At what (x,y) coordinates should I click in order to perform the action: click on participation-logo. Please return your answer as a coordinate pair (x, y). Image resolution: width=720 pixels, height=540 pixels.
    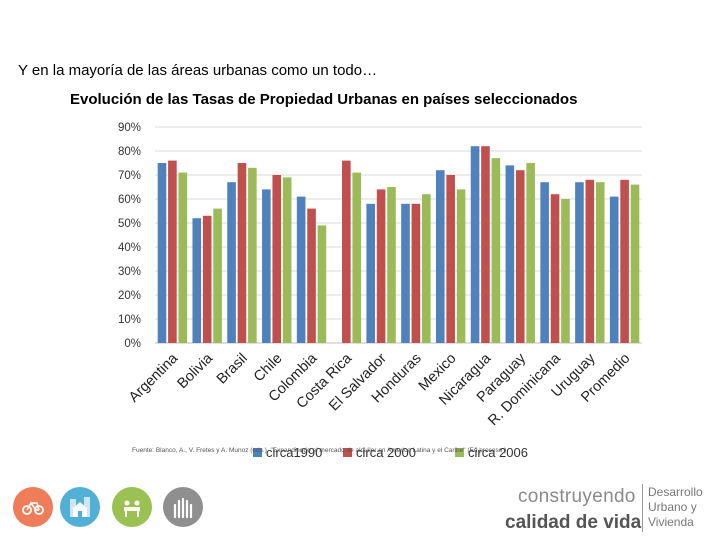
    Looking at the image, I should click on (183, 507).